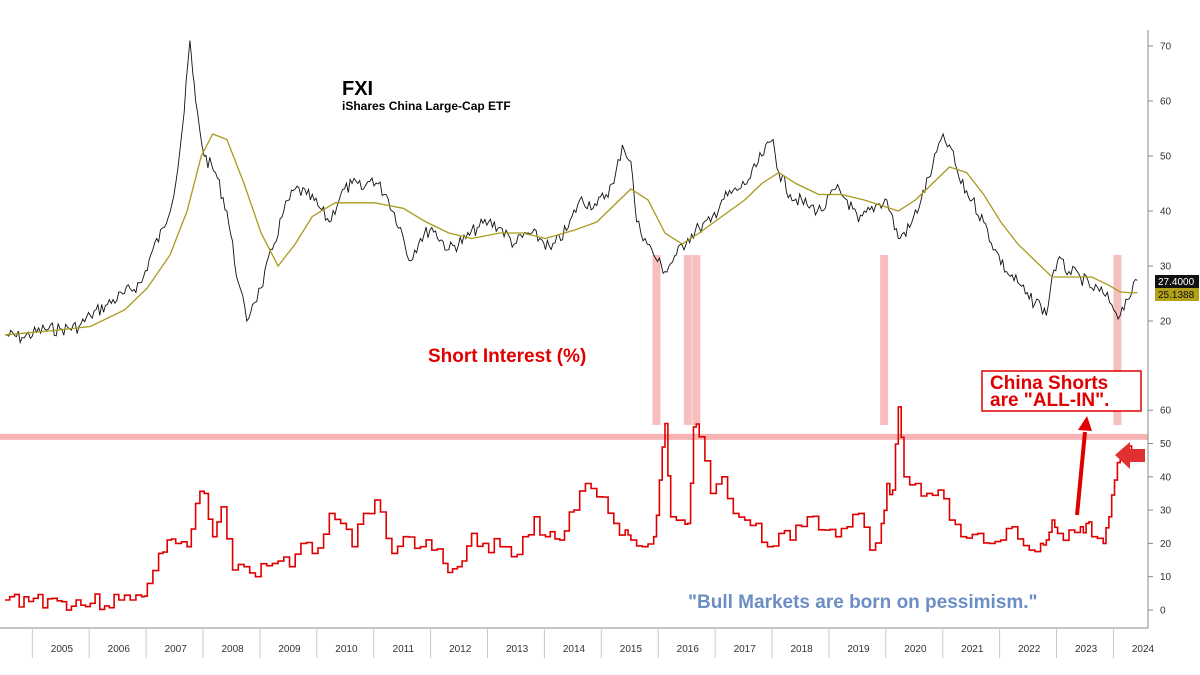  What do you see at coordinates (426, 106) in the screenshot?
I see `price-chart-subtitle: iShares China Large-Cap ETF` at bounding box center [426, 106].